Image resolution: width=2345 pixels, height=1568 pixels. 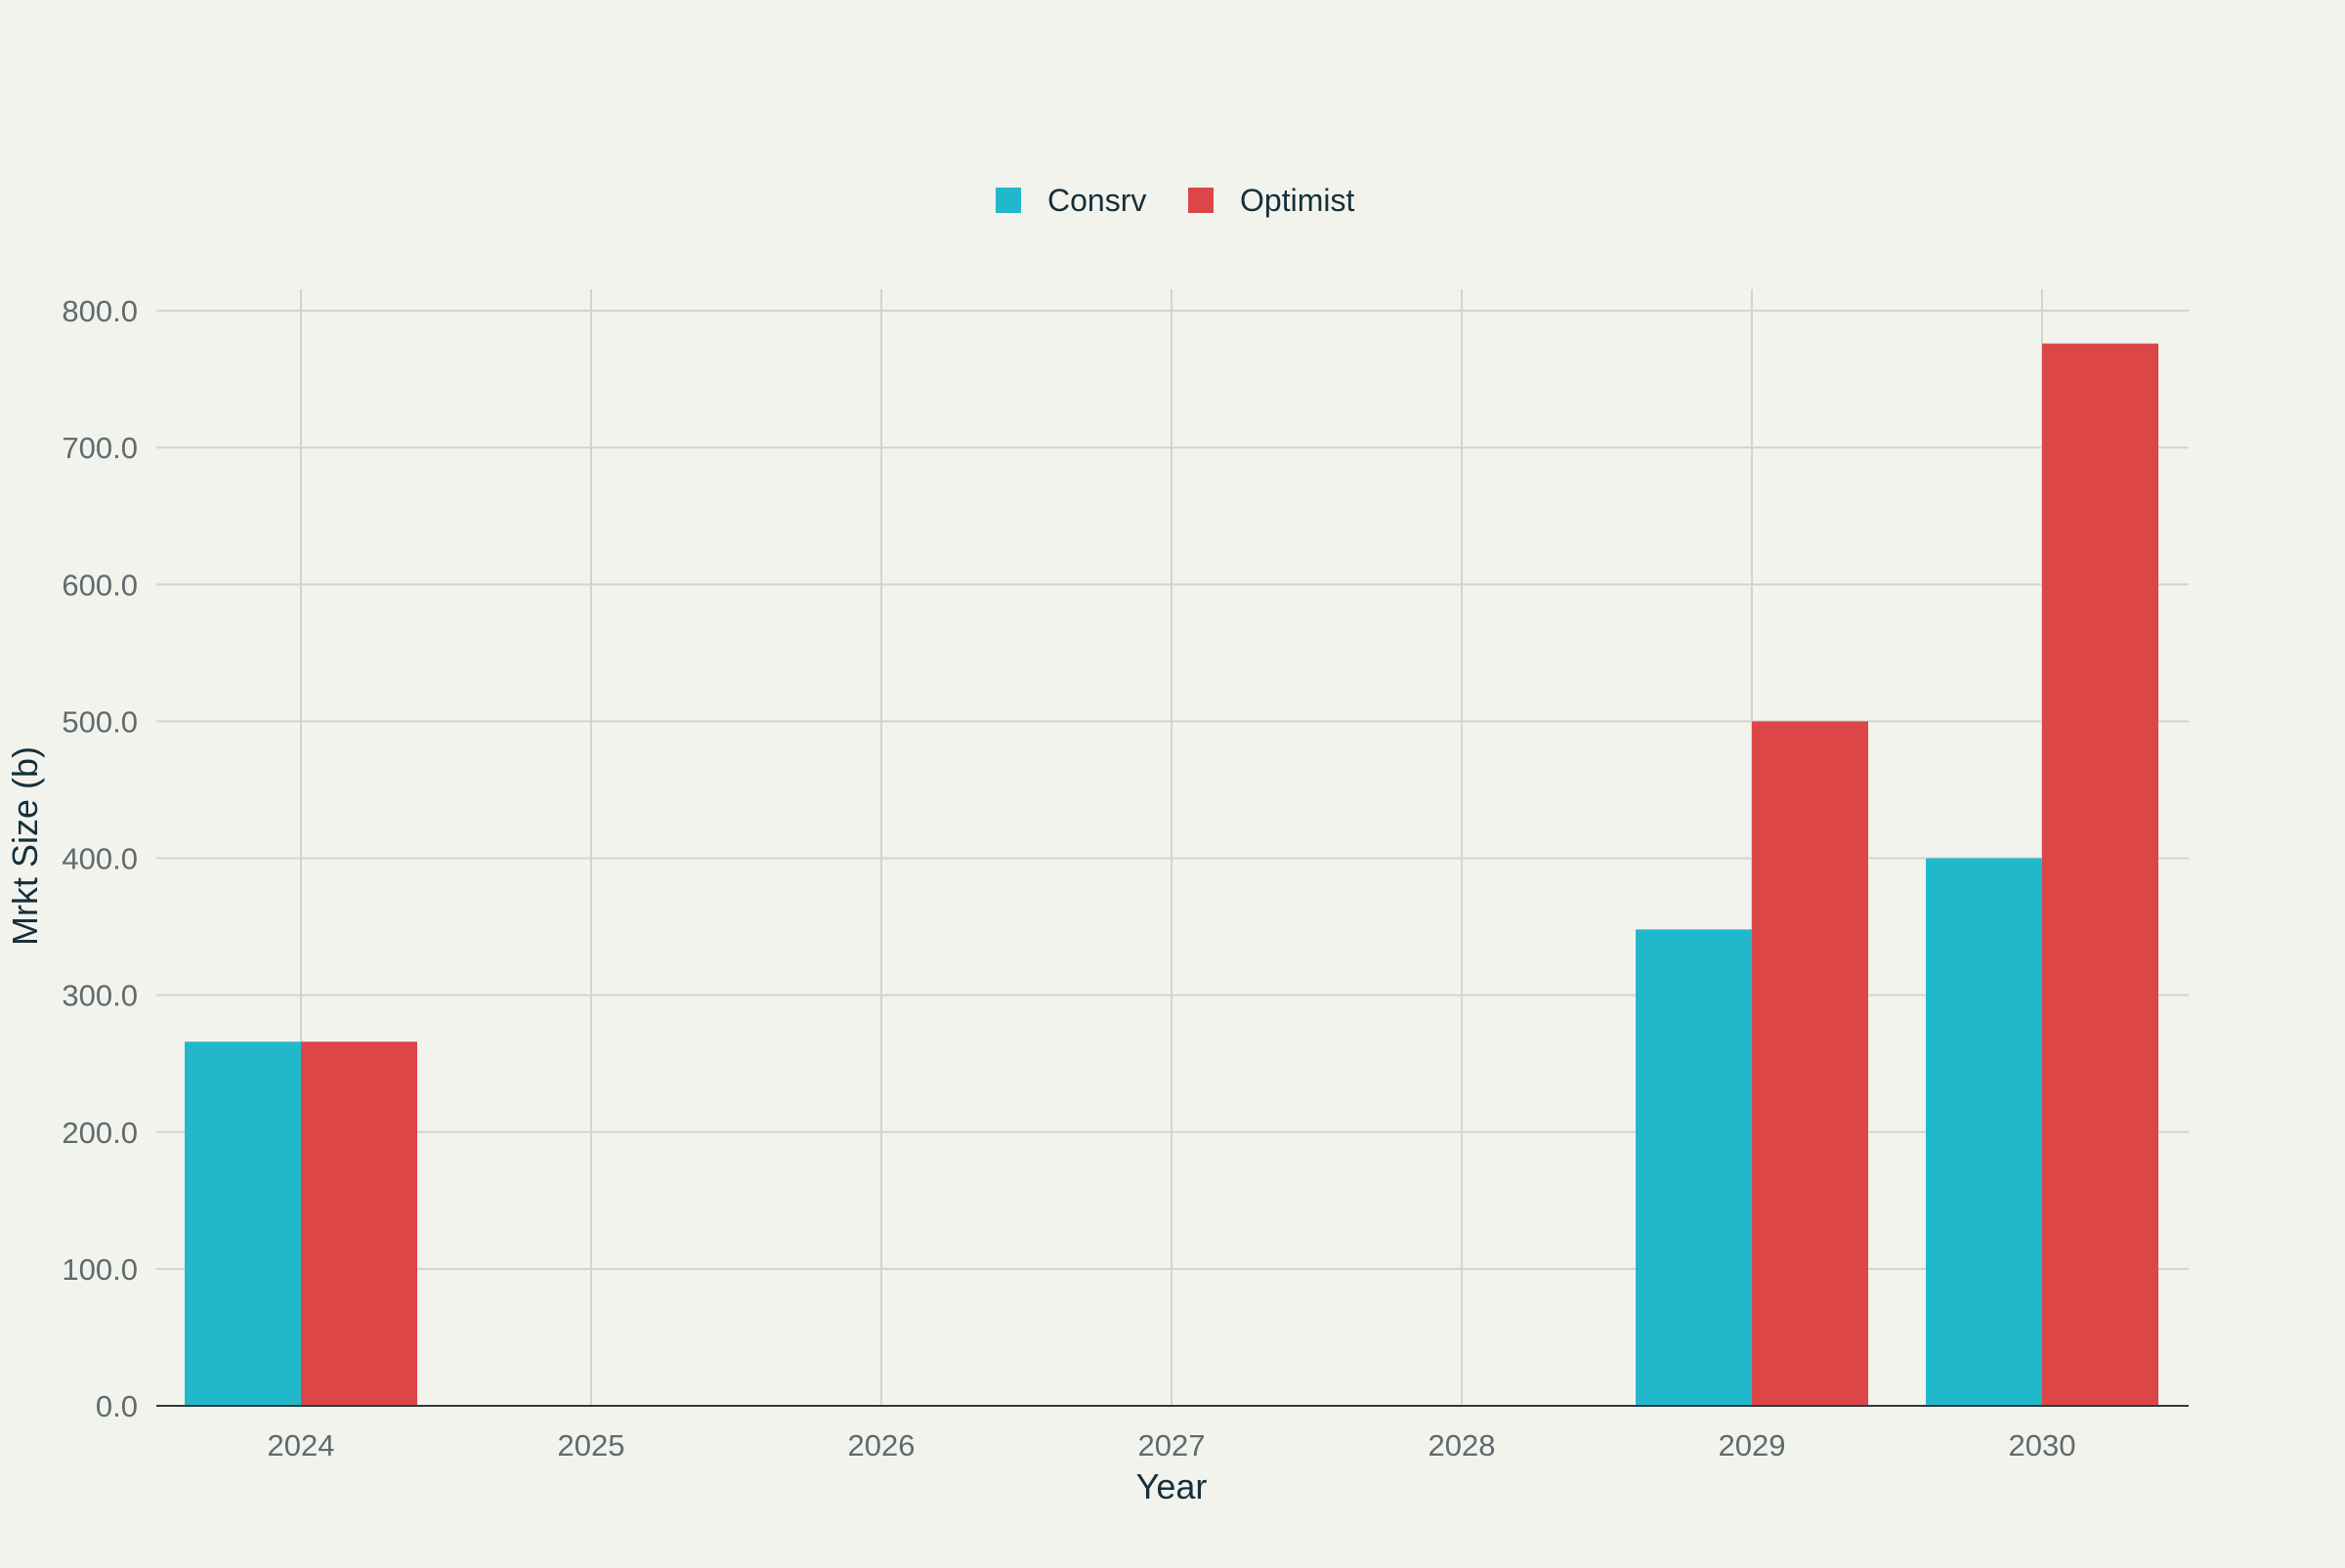 What do you see at coordinates (25, 846) in the screenshot?
I see `y-axis-title: Mrkt Size (b)` at bounding box center [25, 846].